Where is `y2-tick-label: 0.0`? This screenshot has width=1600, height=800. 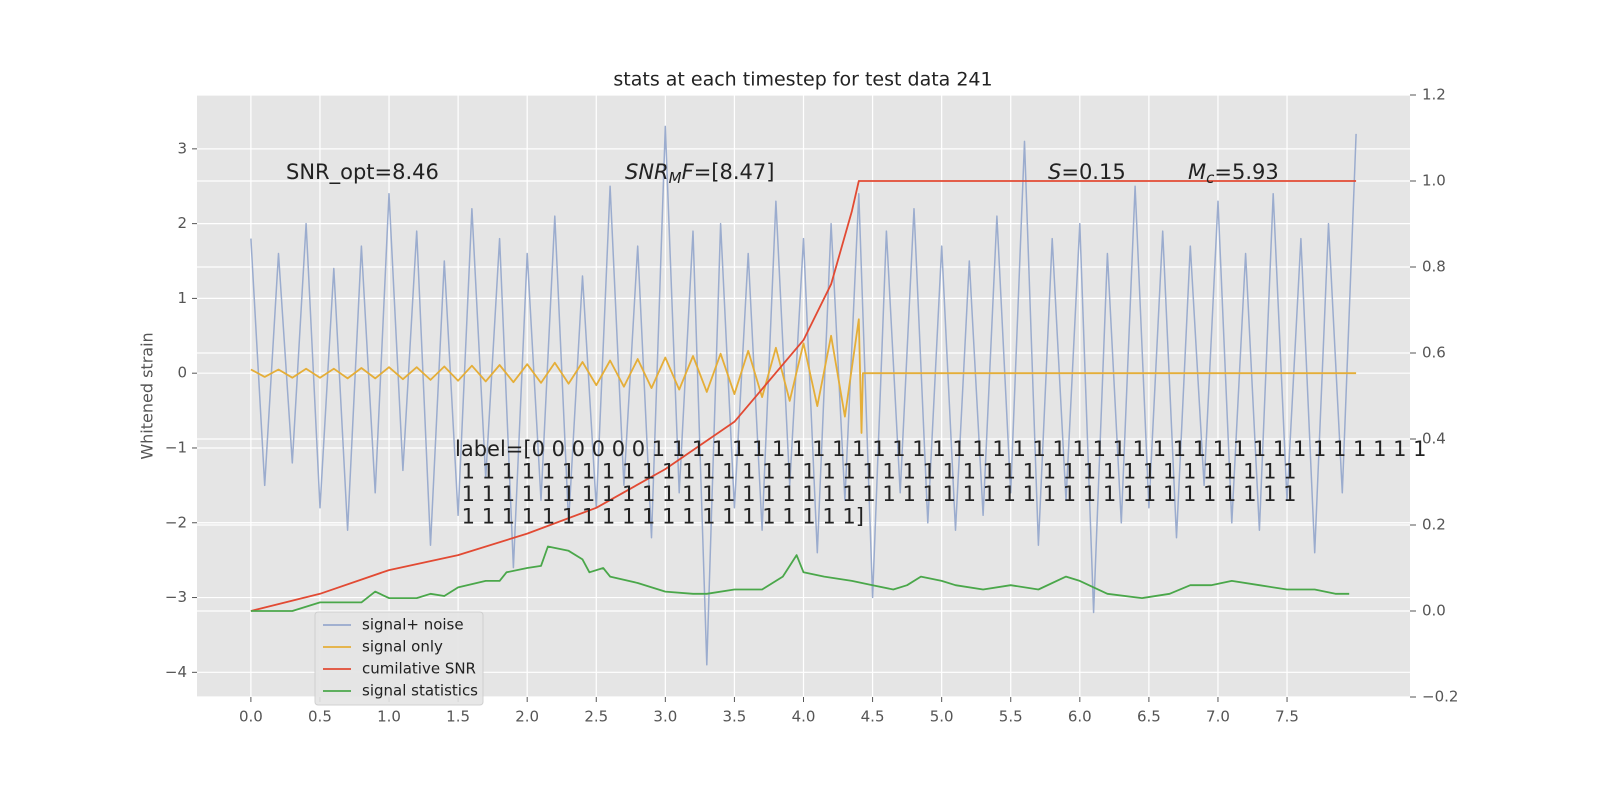 y2-tick-label: 0.0 is located at coordinates (1434, 611).